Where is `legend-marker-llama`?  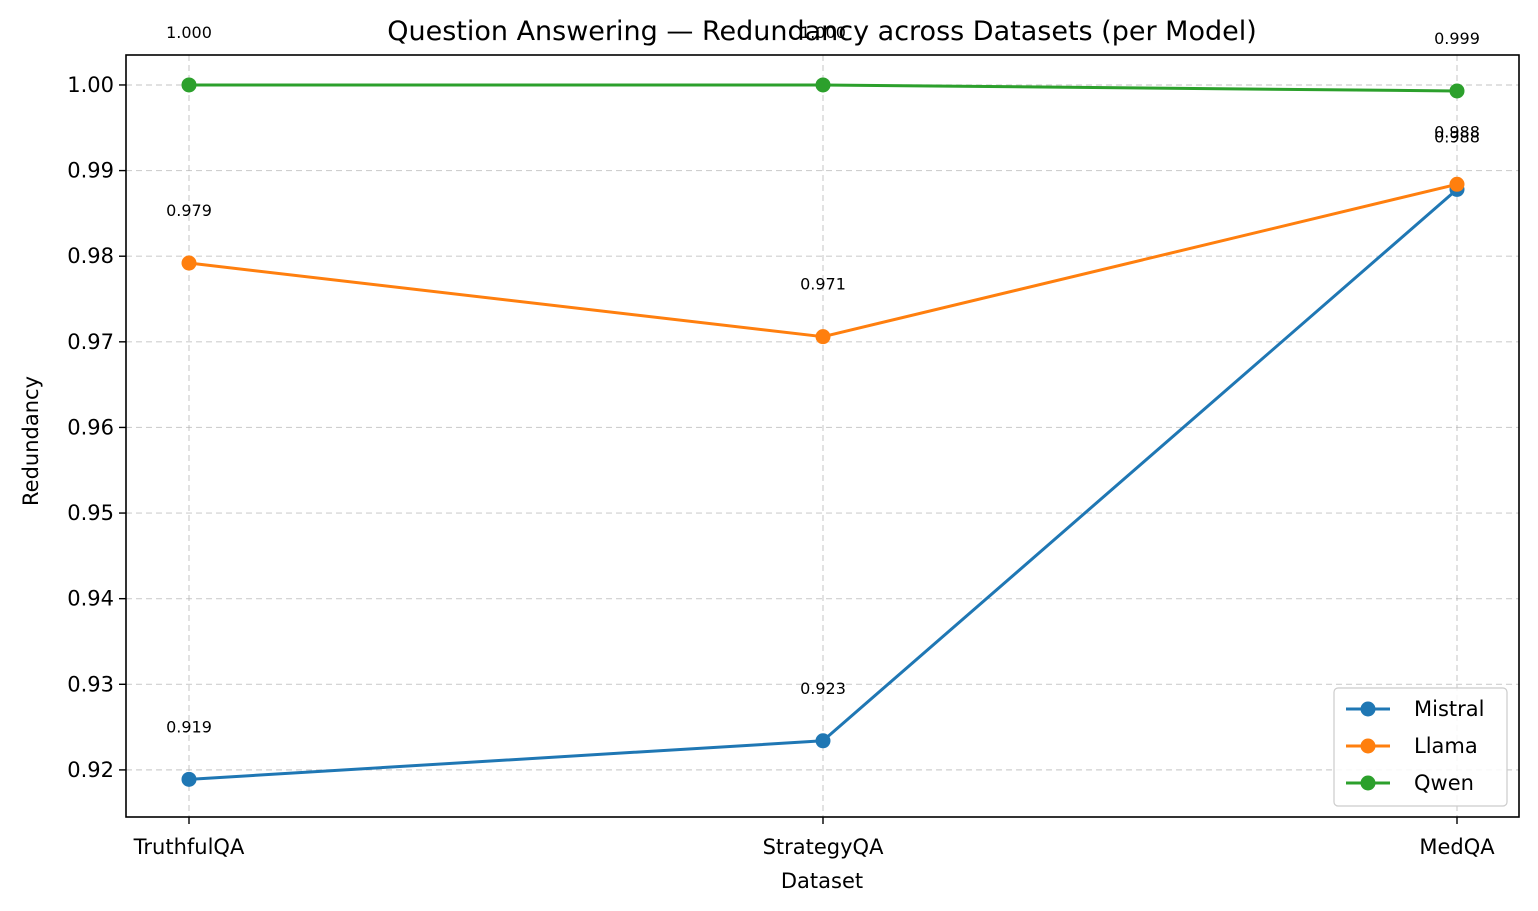
legend-marker-llama is located at coordinates (1368, 746).